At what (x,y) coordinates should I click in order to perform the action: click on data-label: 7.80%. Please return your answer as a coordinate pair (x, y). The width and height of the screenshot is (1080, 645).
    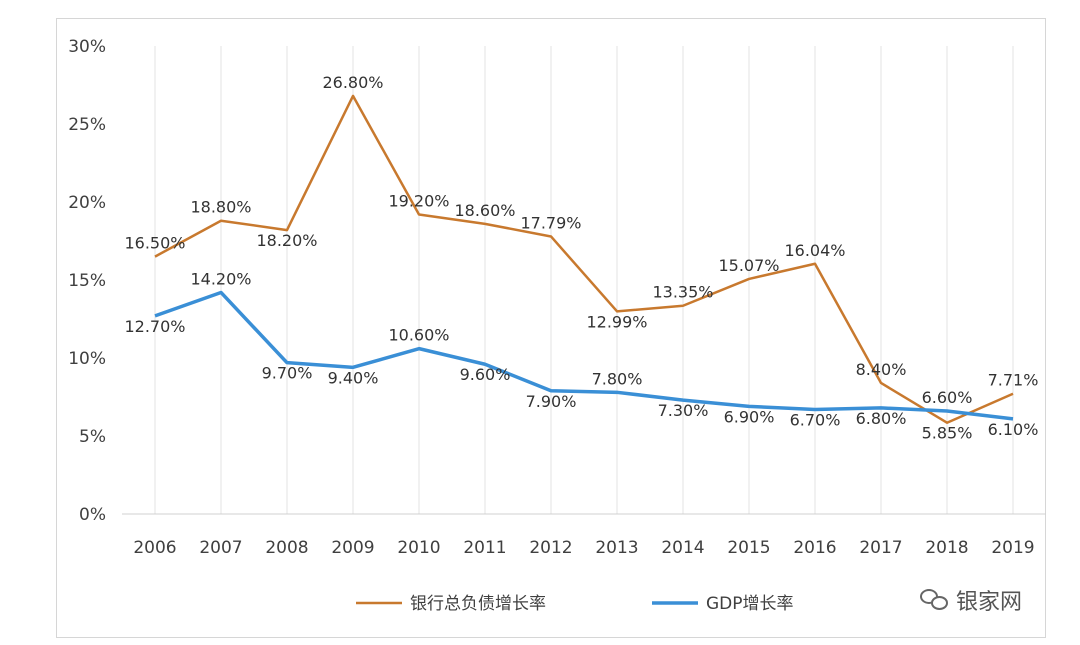
    Looking at the image, I should click on (617, 378).